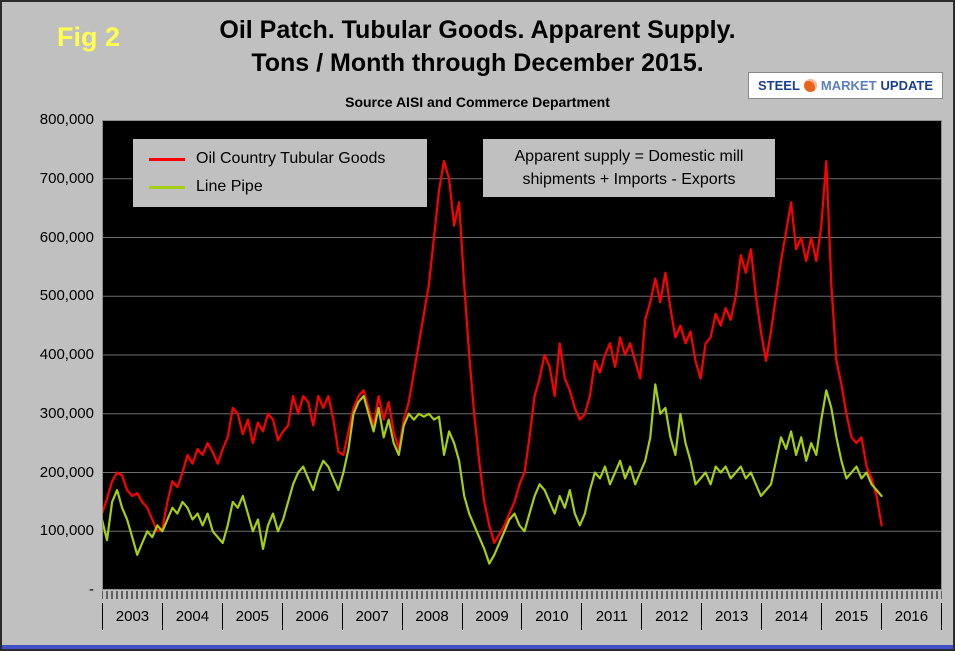 This screenshot has width=955, height=651. Describe the element at coordinates (551, 616) in the screenshot. I see `year-label: 2010` at that location.